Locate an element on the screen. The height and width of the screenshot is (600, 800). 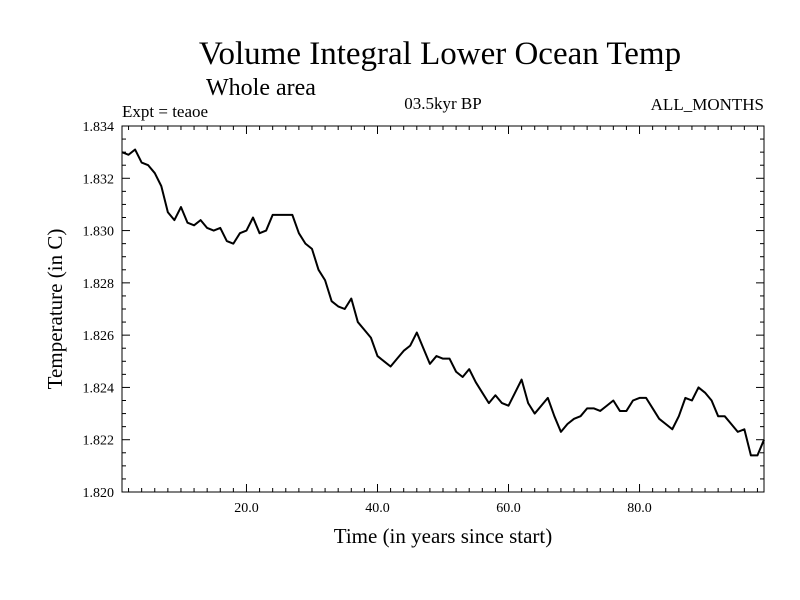
expt-label: Expt = teaoe is located at coordinates (165, 111).